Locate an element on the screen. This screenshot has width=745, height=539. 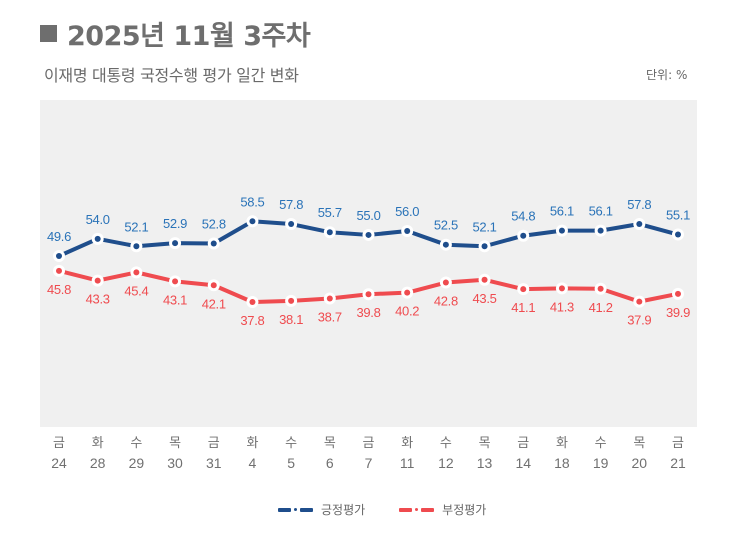
data-label-negative: 37.9 is located at coordinates (639, 320).